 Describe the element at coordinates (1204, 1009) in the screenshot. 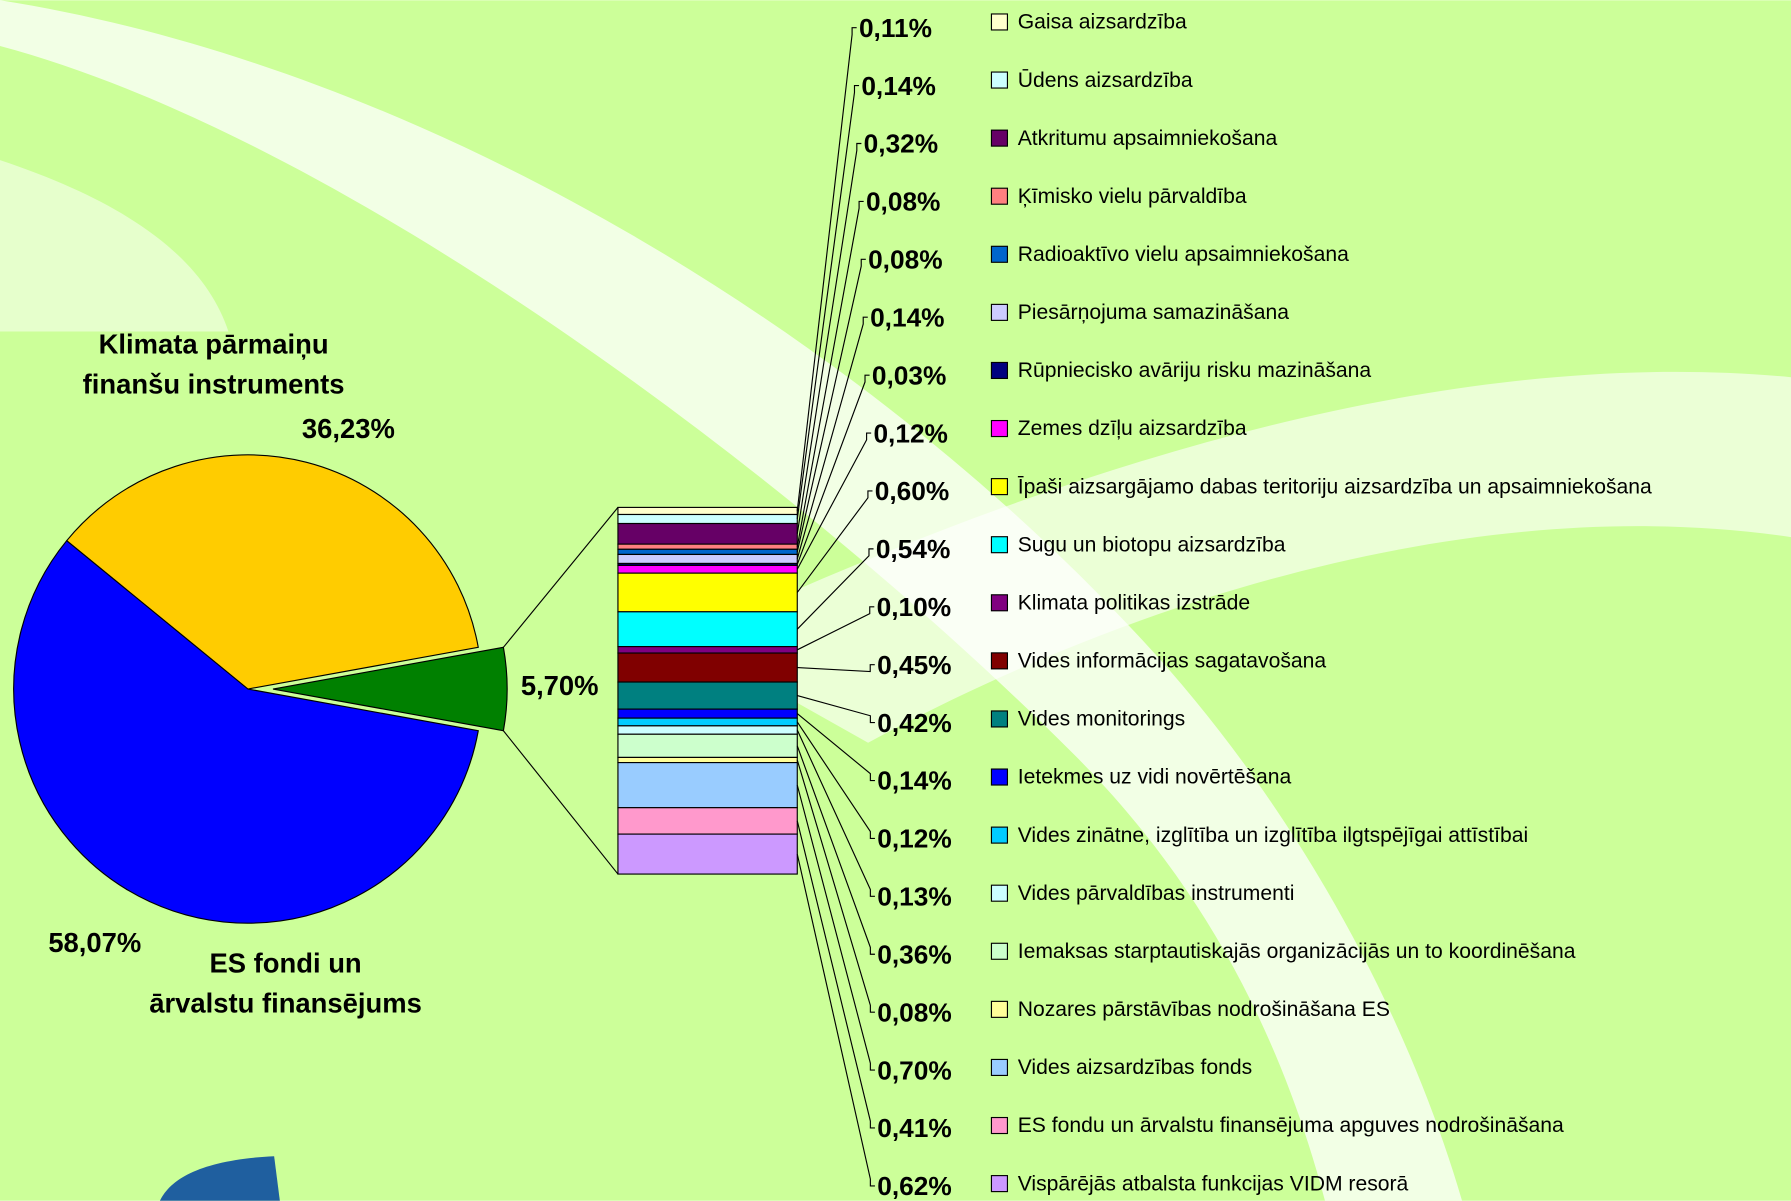

I see `legend-label: Nozares pārstāvības nodrošināšana ES` at that location.